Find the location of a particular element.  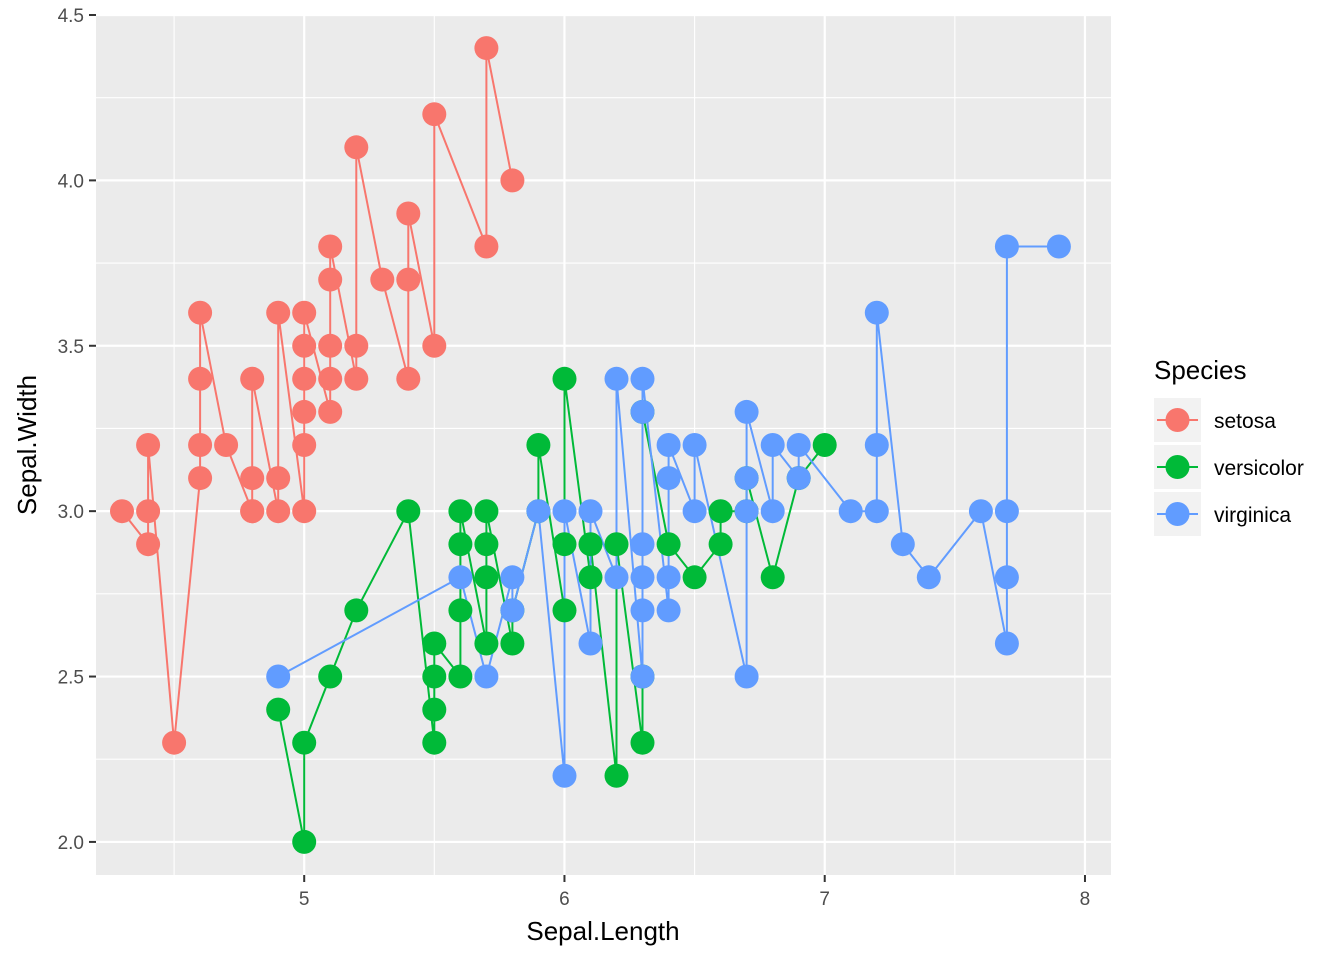

y-tick-label: 4.5 is located at coordinates (71, 16).